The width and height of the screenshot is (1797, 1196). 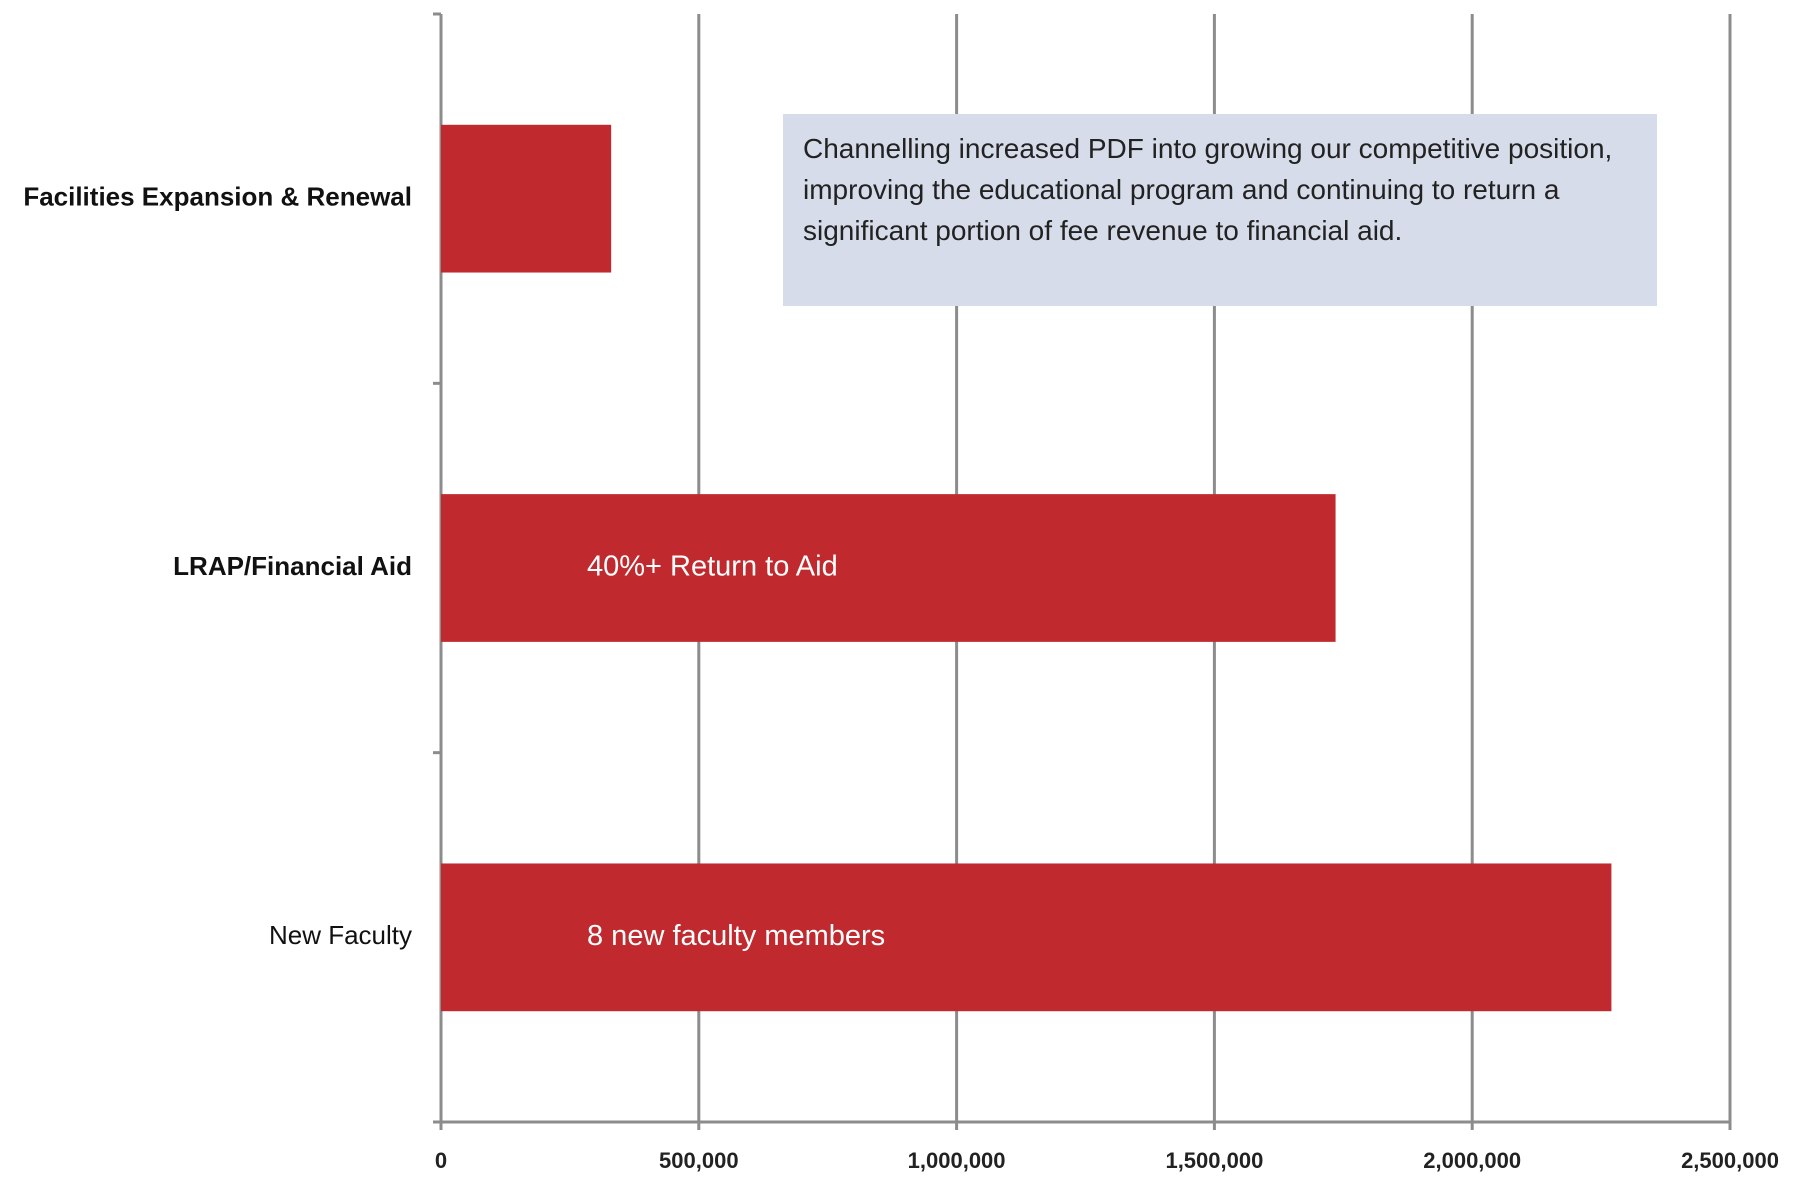 I want to click on x-tick-label: 2,000,000, so click(x=1472, y=1160).